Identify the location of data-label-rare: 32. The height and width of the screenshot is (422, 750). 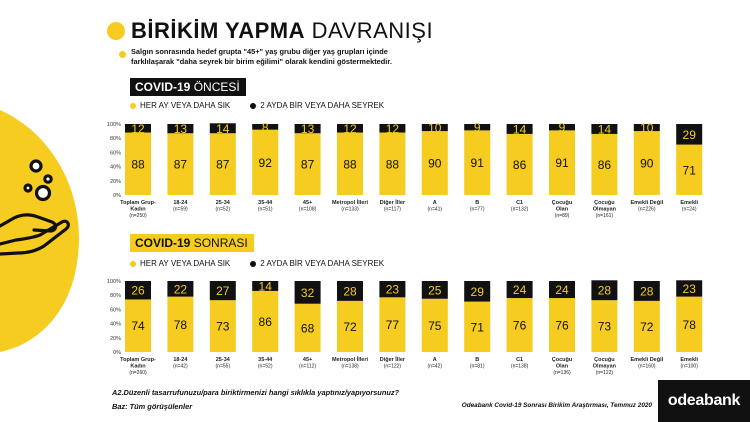
(308, 293).